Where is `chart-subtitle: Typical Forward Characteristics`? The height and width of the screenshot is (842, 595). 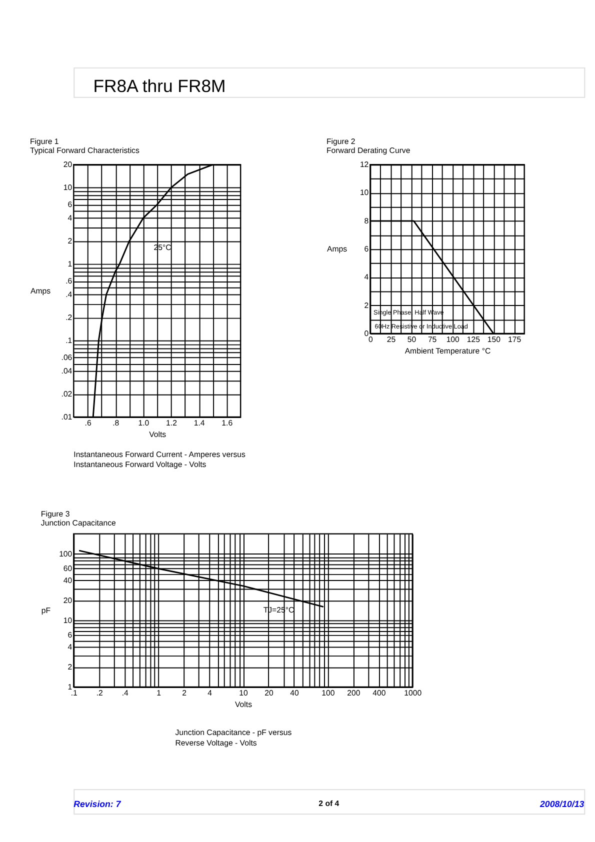 chart-subtitle: Typical Forward Characteristics is located at coordinates (85, 150).